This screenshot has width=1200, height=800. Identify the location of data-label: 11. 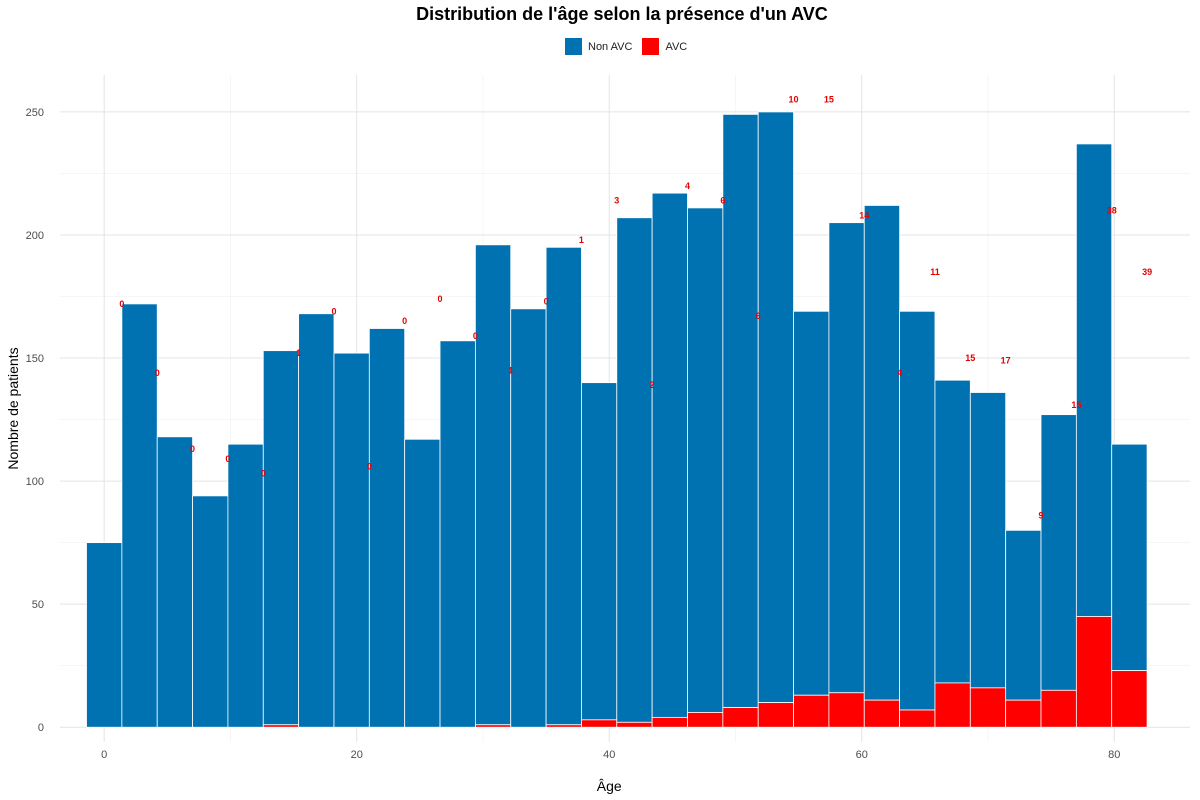
(935, 272).